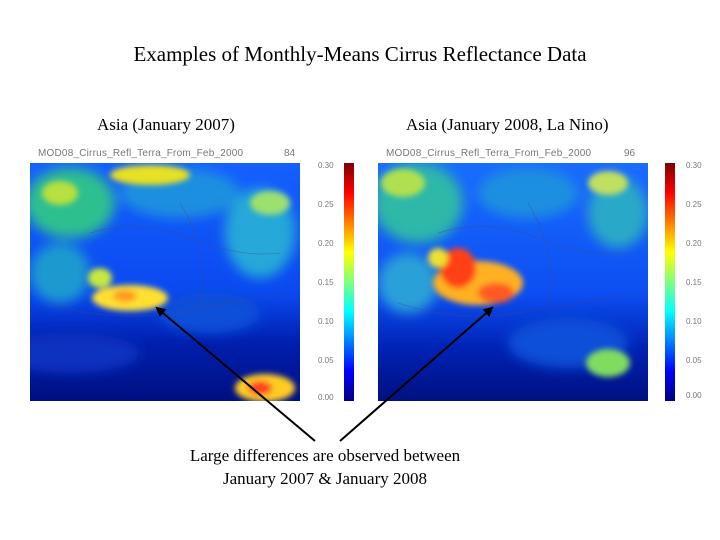 This screenshot has height=540, width=720. I want to click on map-number: 84, so click(290, 153).